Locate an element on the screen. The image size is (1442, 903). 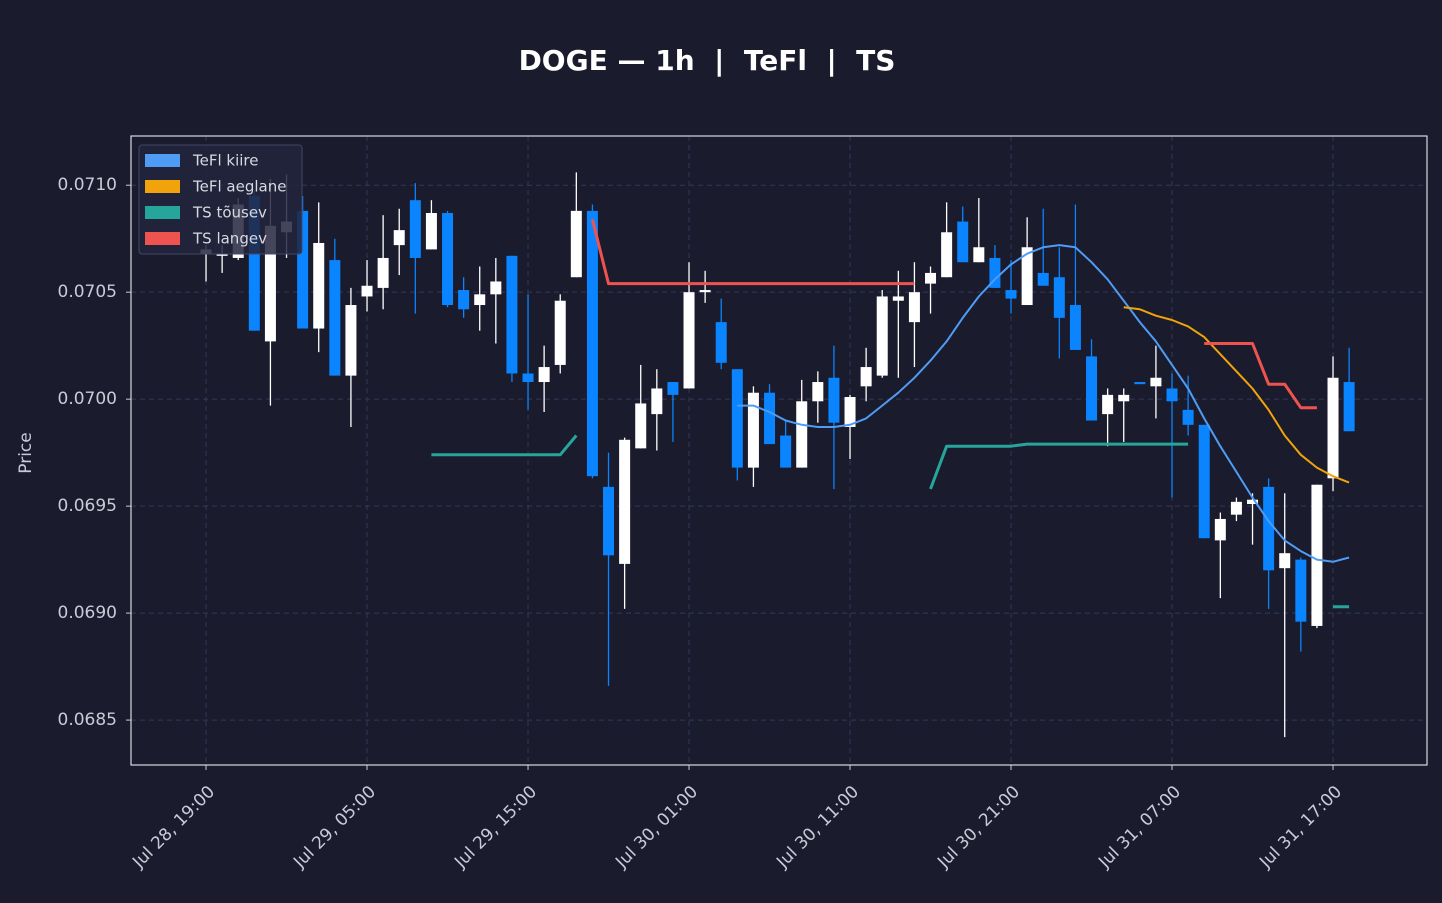
y-tick-label: 0.0685 is located at coordinates (87, 720).